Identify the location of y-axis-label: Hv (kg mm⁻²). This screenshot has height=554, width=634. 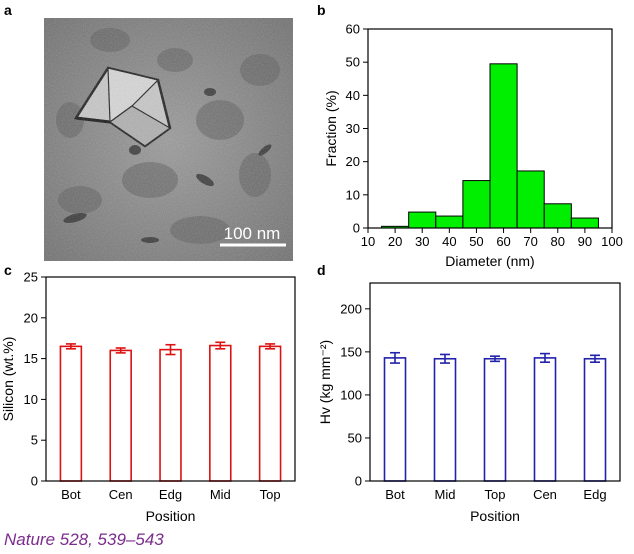
(325, 382).